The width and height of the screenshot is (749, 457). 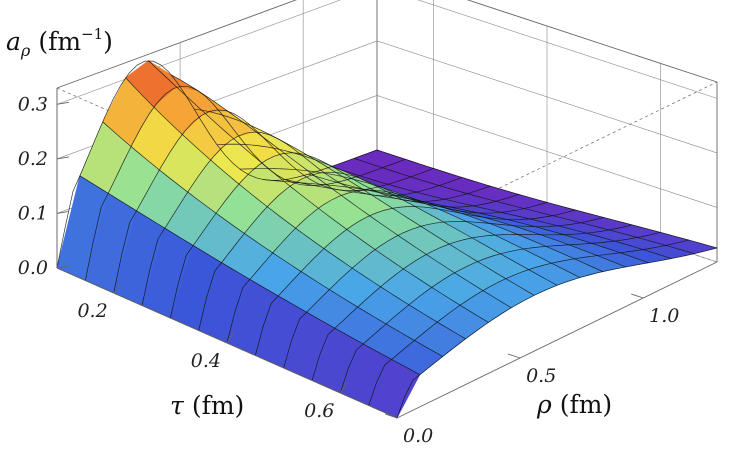 What do you see at coordinates (664, 316) in the screenshot?
I see `y-tick-label: 1.0` at bounding box center [664, 316].